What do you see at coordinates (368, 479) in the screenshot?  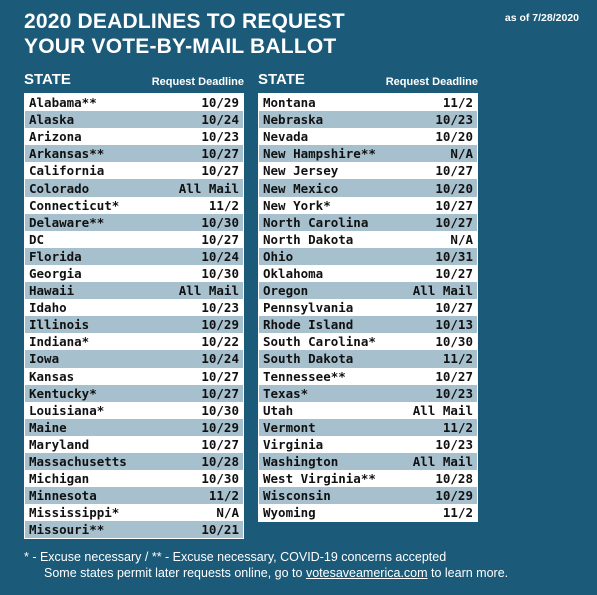 I see `table-row: West Virginia** 10/28` at bounding box center [368, 479].